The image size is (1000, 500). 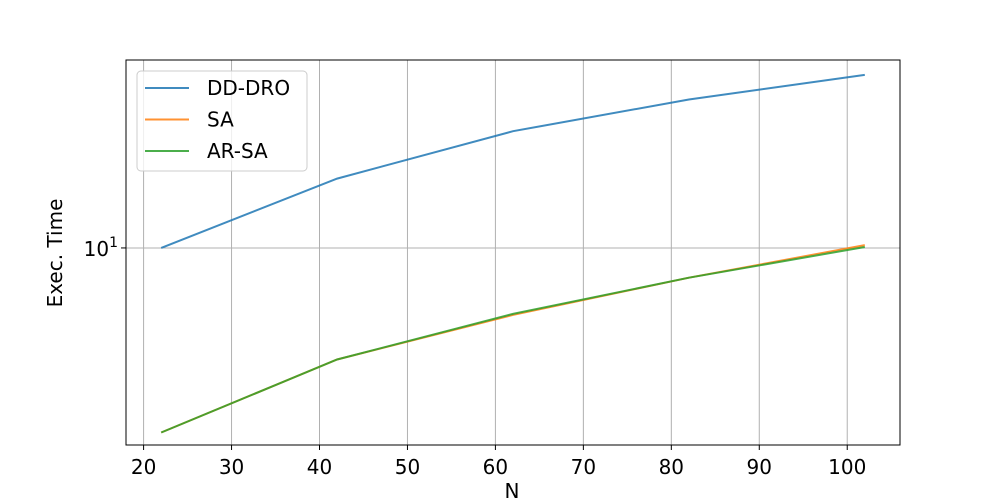 I want to click on legend-box, so click(x=222, y=121).